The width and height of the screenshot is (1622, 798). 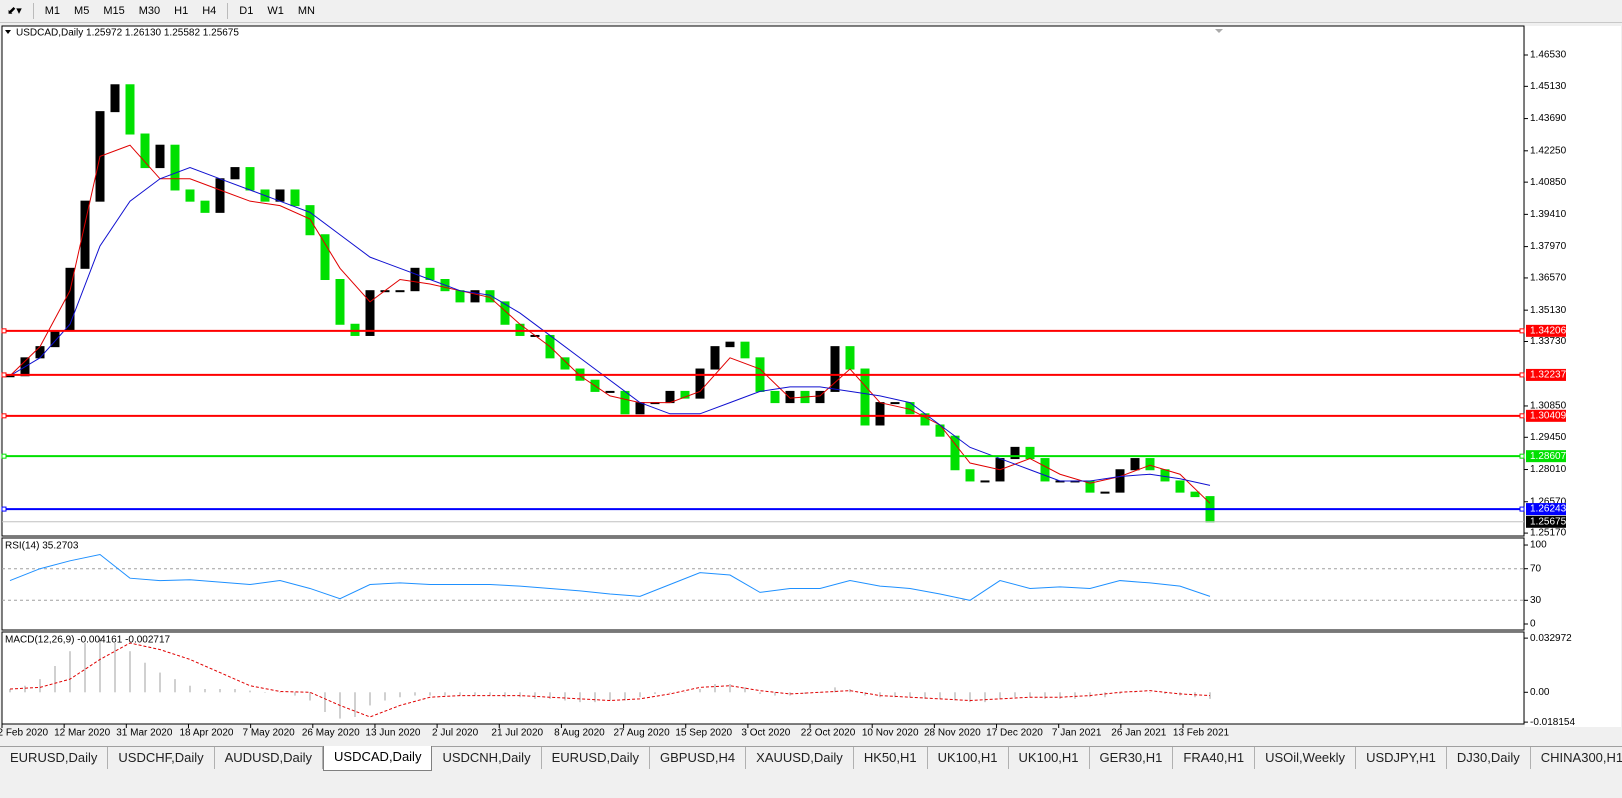 What do you see at coordinates (306, 11) in the screenshot?
I see `timeframe-button: MN` at bounding box center [306, 11].